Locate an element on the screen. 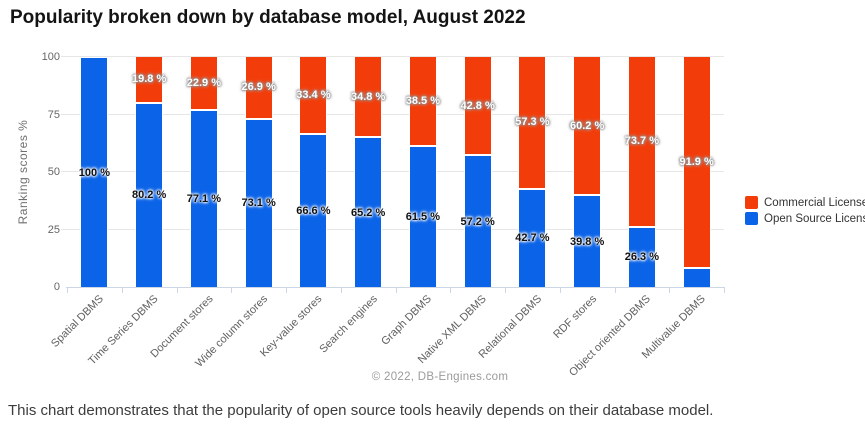 Image resolution: width=865 pixels, height=436 pixels. bar-segment-commercial: 33.4 % is located at coordinates (313, 95).